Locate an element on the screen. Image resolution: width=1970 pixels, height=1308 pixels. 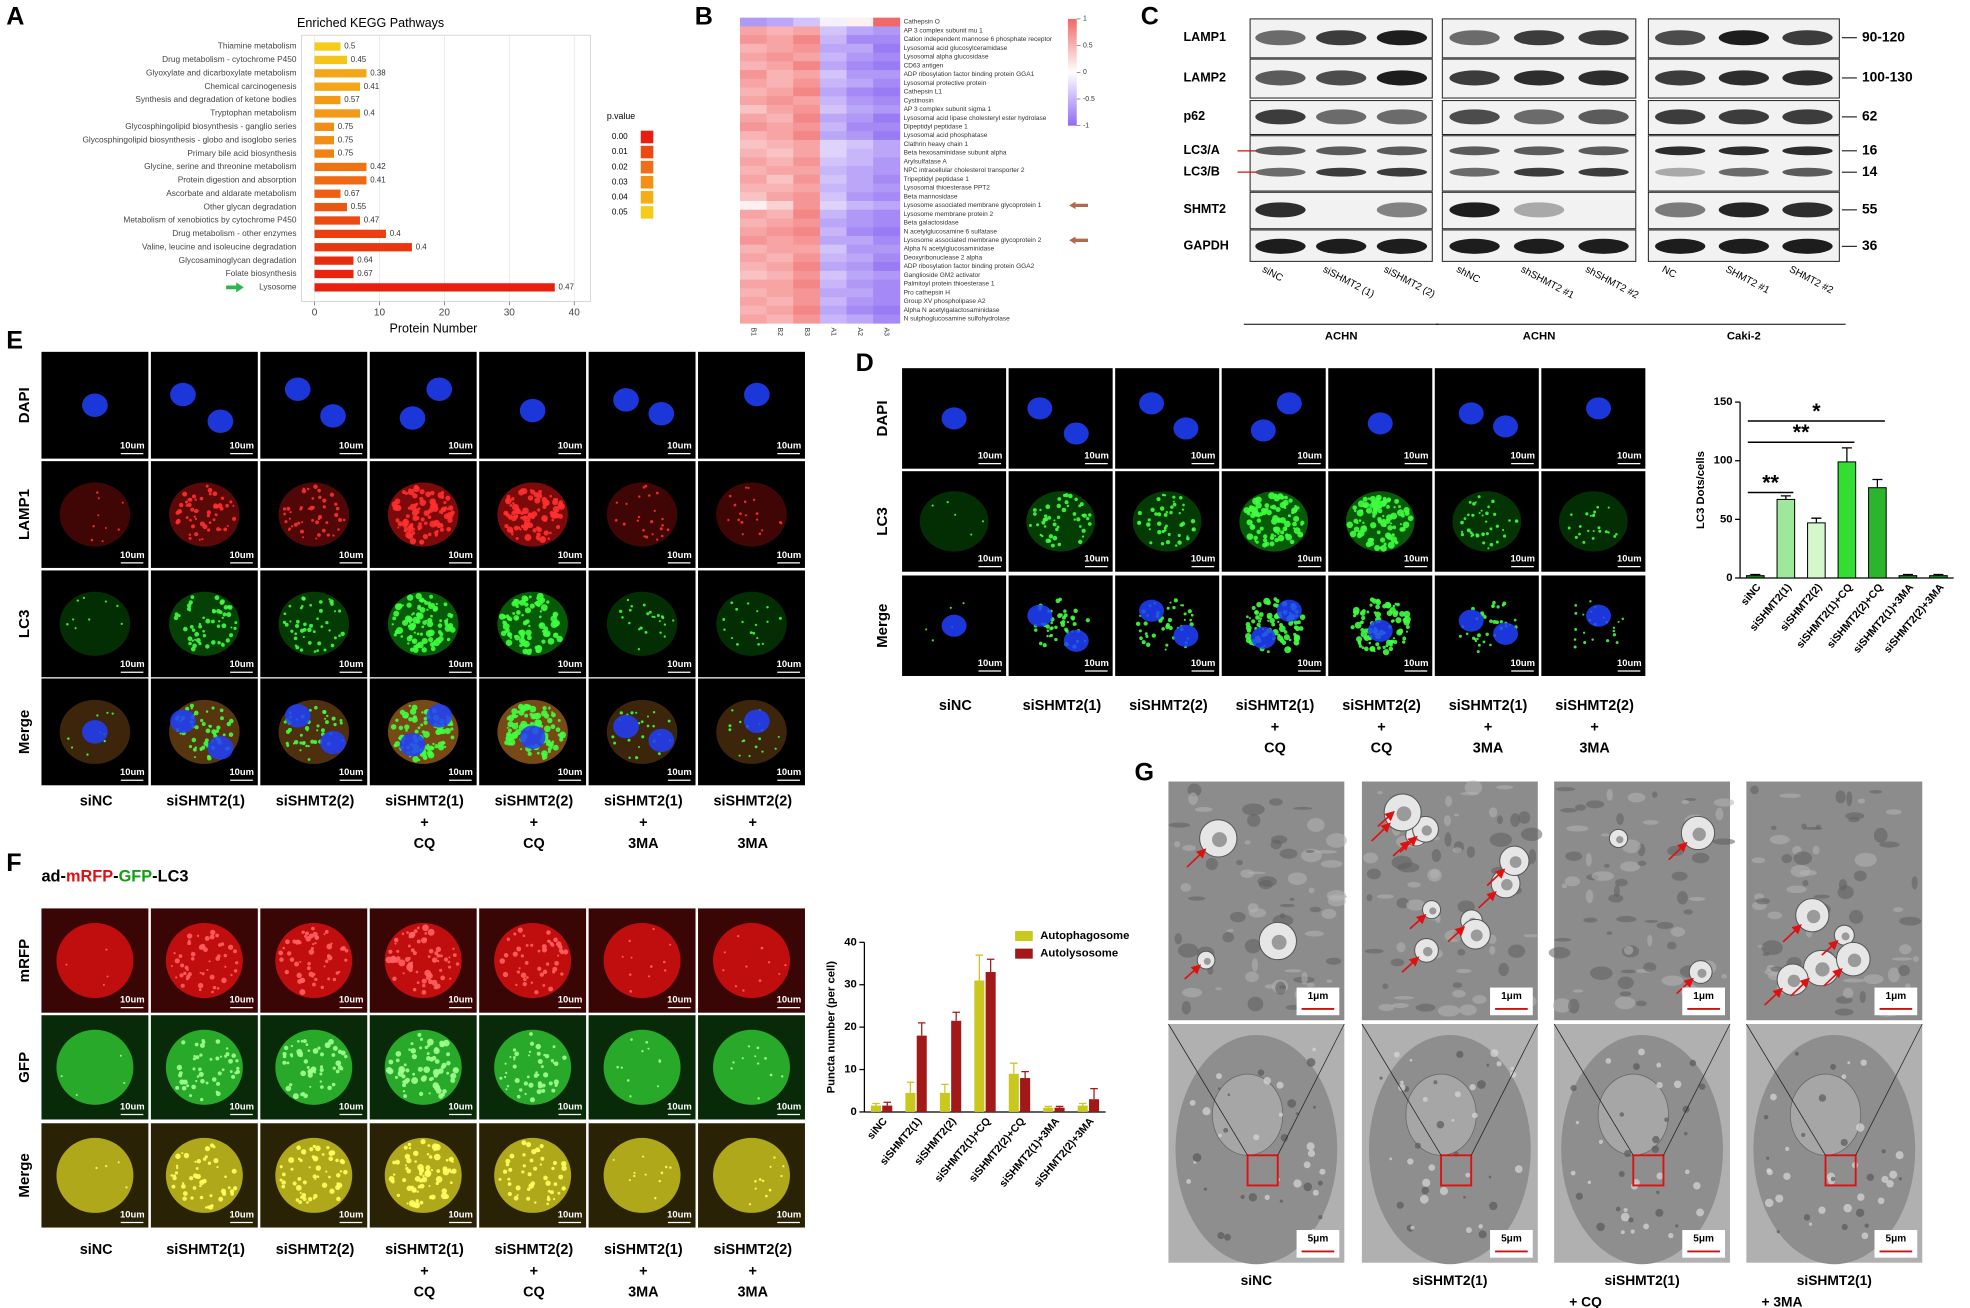
red-arrow is located at coordinates (1773, 996).